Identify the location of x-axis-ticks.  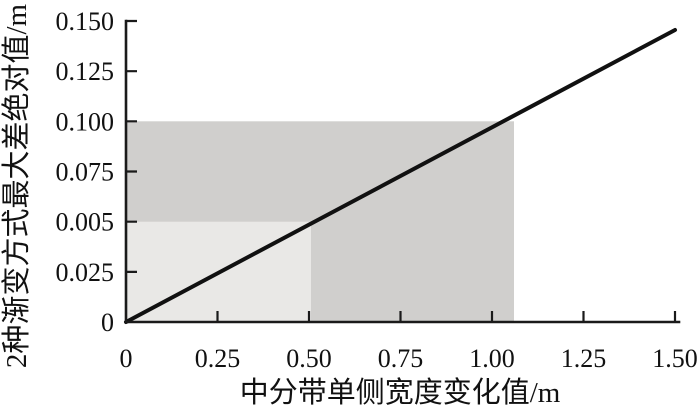
(446, 316).